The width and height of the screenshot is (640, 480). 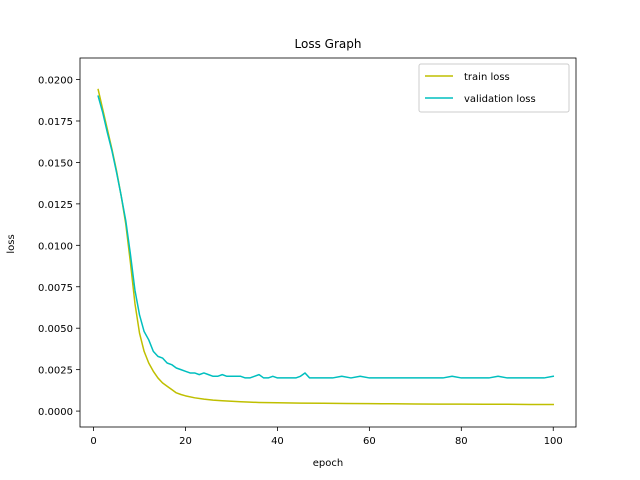 What do you see at coordinates (93, 441) in the screenshot?
I see `x-tick-label: 0` at bounding box center [93, 441].